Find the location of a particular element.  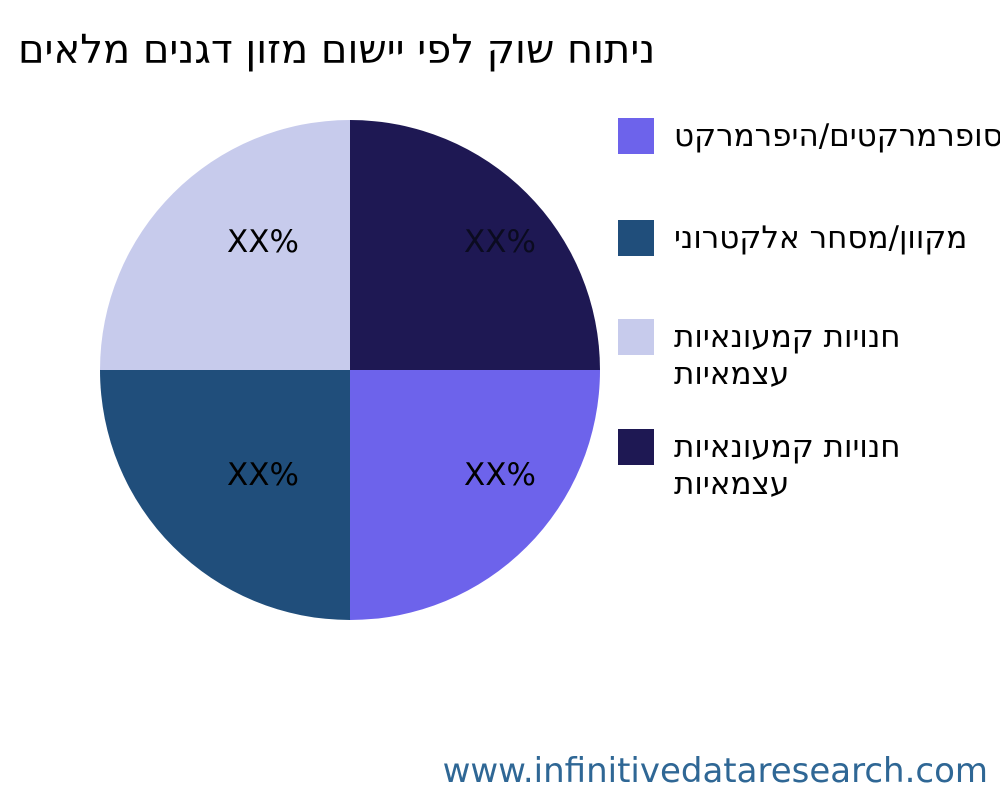

chart-title: ניתוח שוק לפי יישום מזון דגנים מלאים is located at coordinates (337, 50).